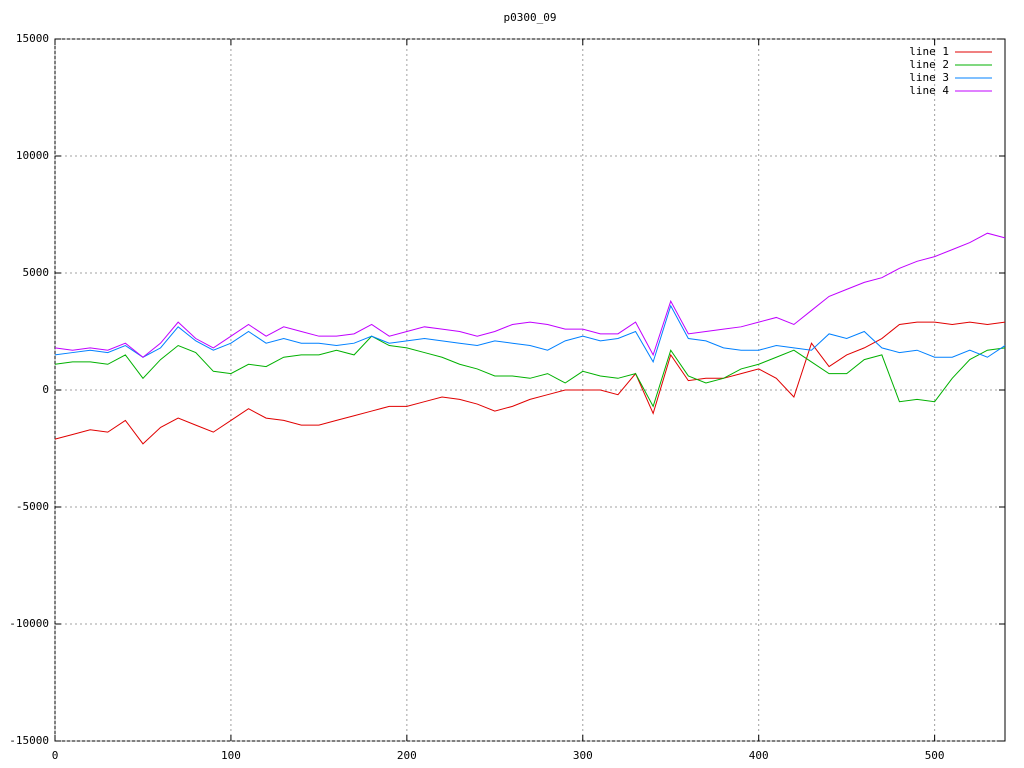 The width and height of the screenshot is (1024, 768). I want to click on legend-label: line 3, so click(929, 77).